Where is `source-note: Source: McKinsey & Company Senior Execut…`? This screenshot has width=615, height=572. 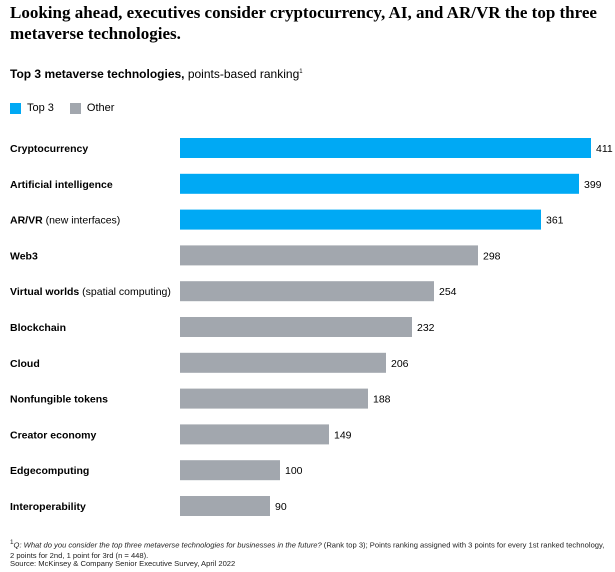
source-note: Source: McKinsey & Company Senior Execut… is located at coordinates (123, 563).